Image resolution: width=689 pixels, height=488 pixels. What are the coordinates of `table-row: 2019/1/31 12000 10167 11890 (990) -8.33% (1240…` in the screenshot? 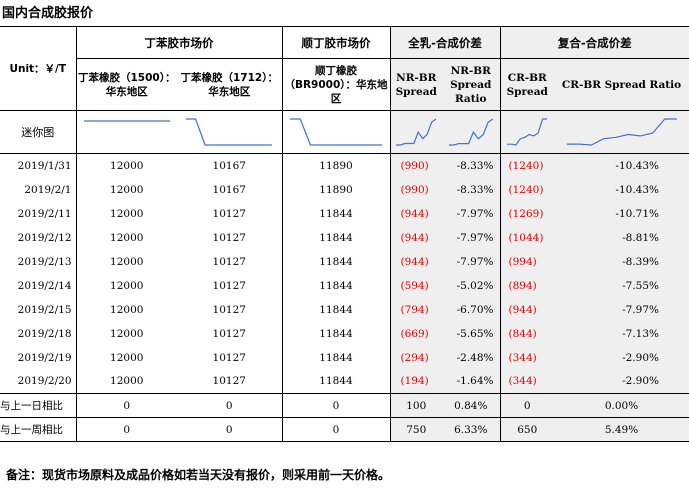 It's located at (344, 165).